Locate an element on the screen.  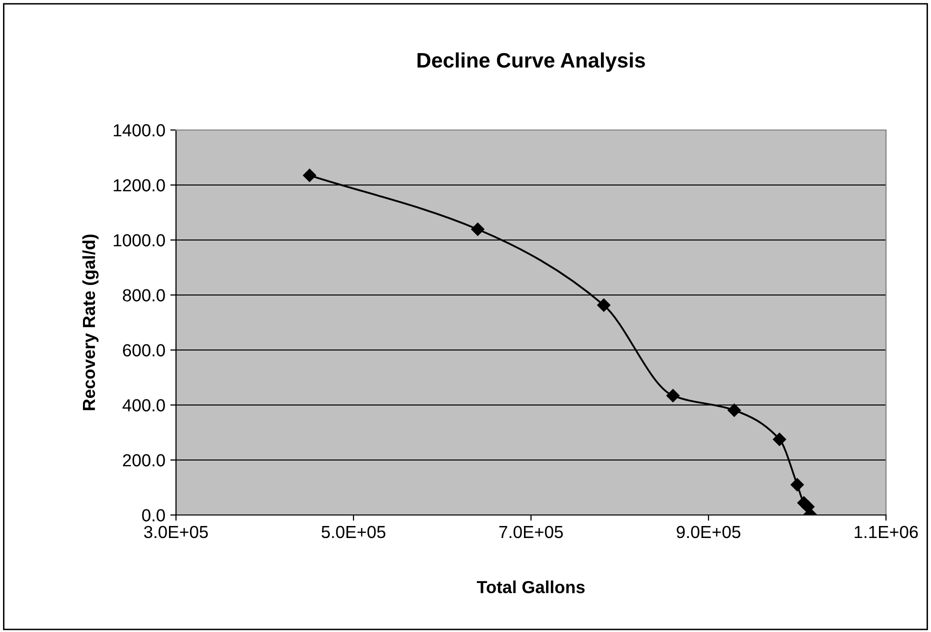
y-axis-title: Recovery Rate (gal/d) is located at coordinates (90, 322).